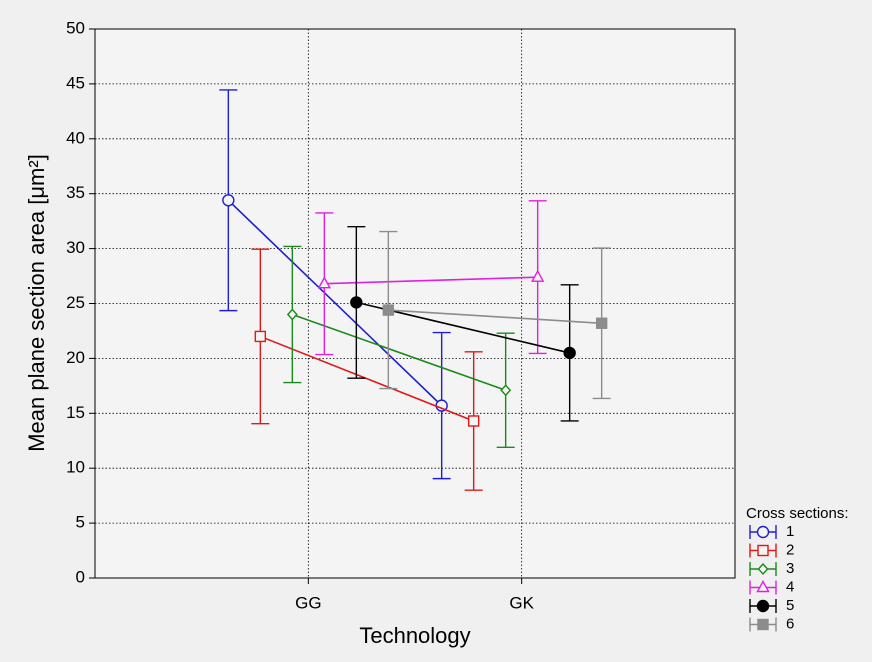 The height and width of the screenshot is (662, 872). What do you see at coordinates (75, 137) in the screenshot?
I see `y-tick-label: 40` at bounding box center [75, 137].